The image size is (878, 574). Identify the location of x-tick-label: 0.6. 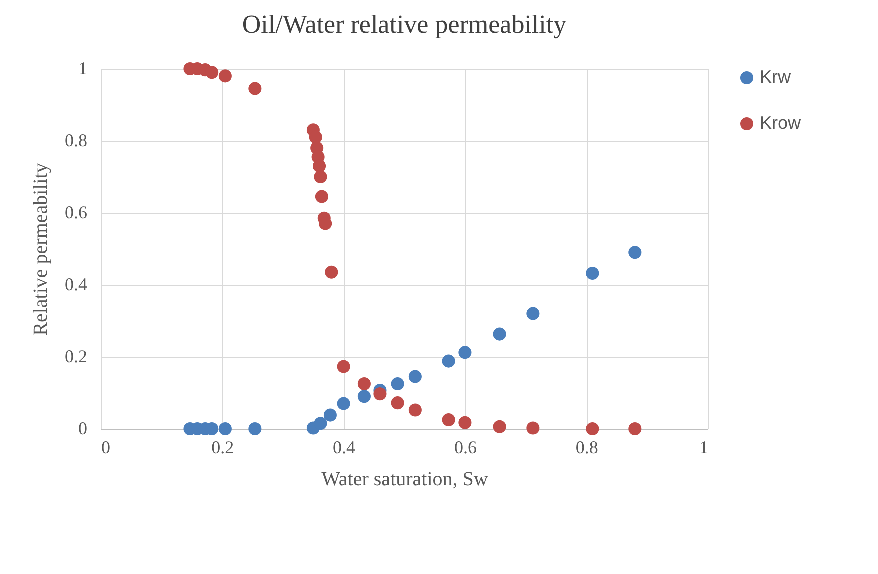
(465, 448).